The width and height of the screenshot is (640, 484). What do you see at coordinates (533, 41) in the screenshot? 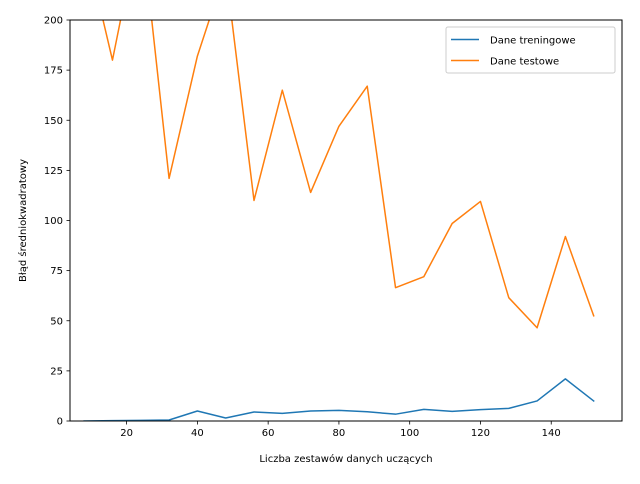
I see `legend-label-train: Dane treningowe` at bounding box center [533, 41].